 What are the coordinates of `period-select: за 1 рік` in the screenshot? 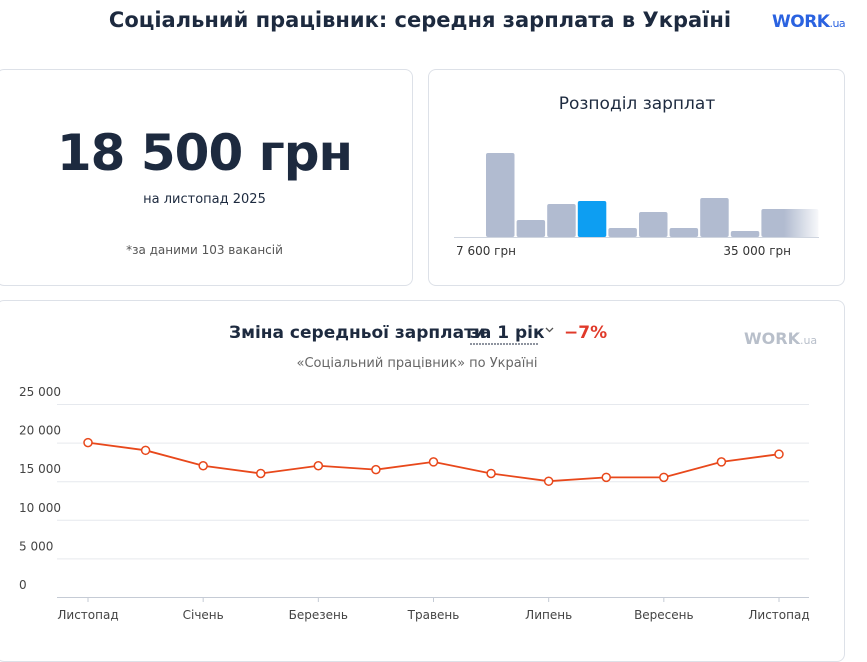 It's located at (507, 333).